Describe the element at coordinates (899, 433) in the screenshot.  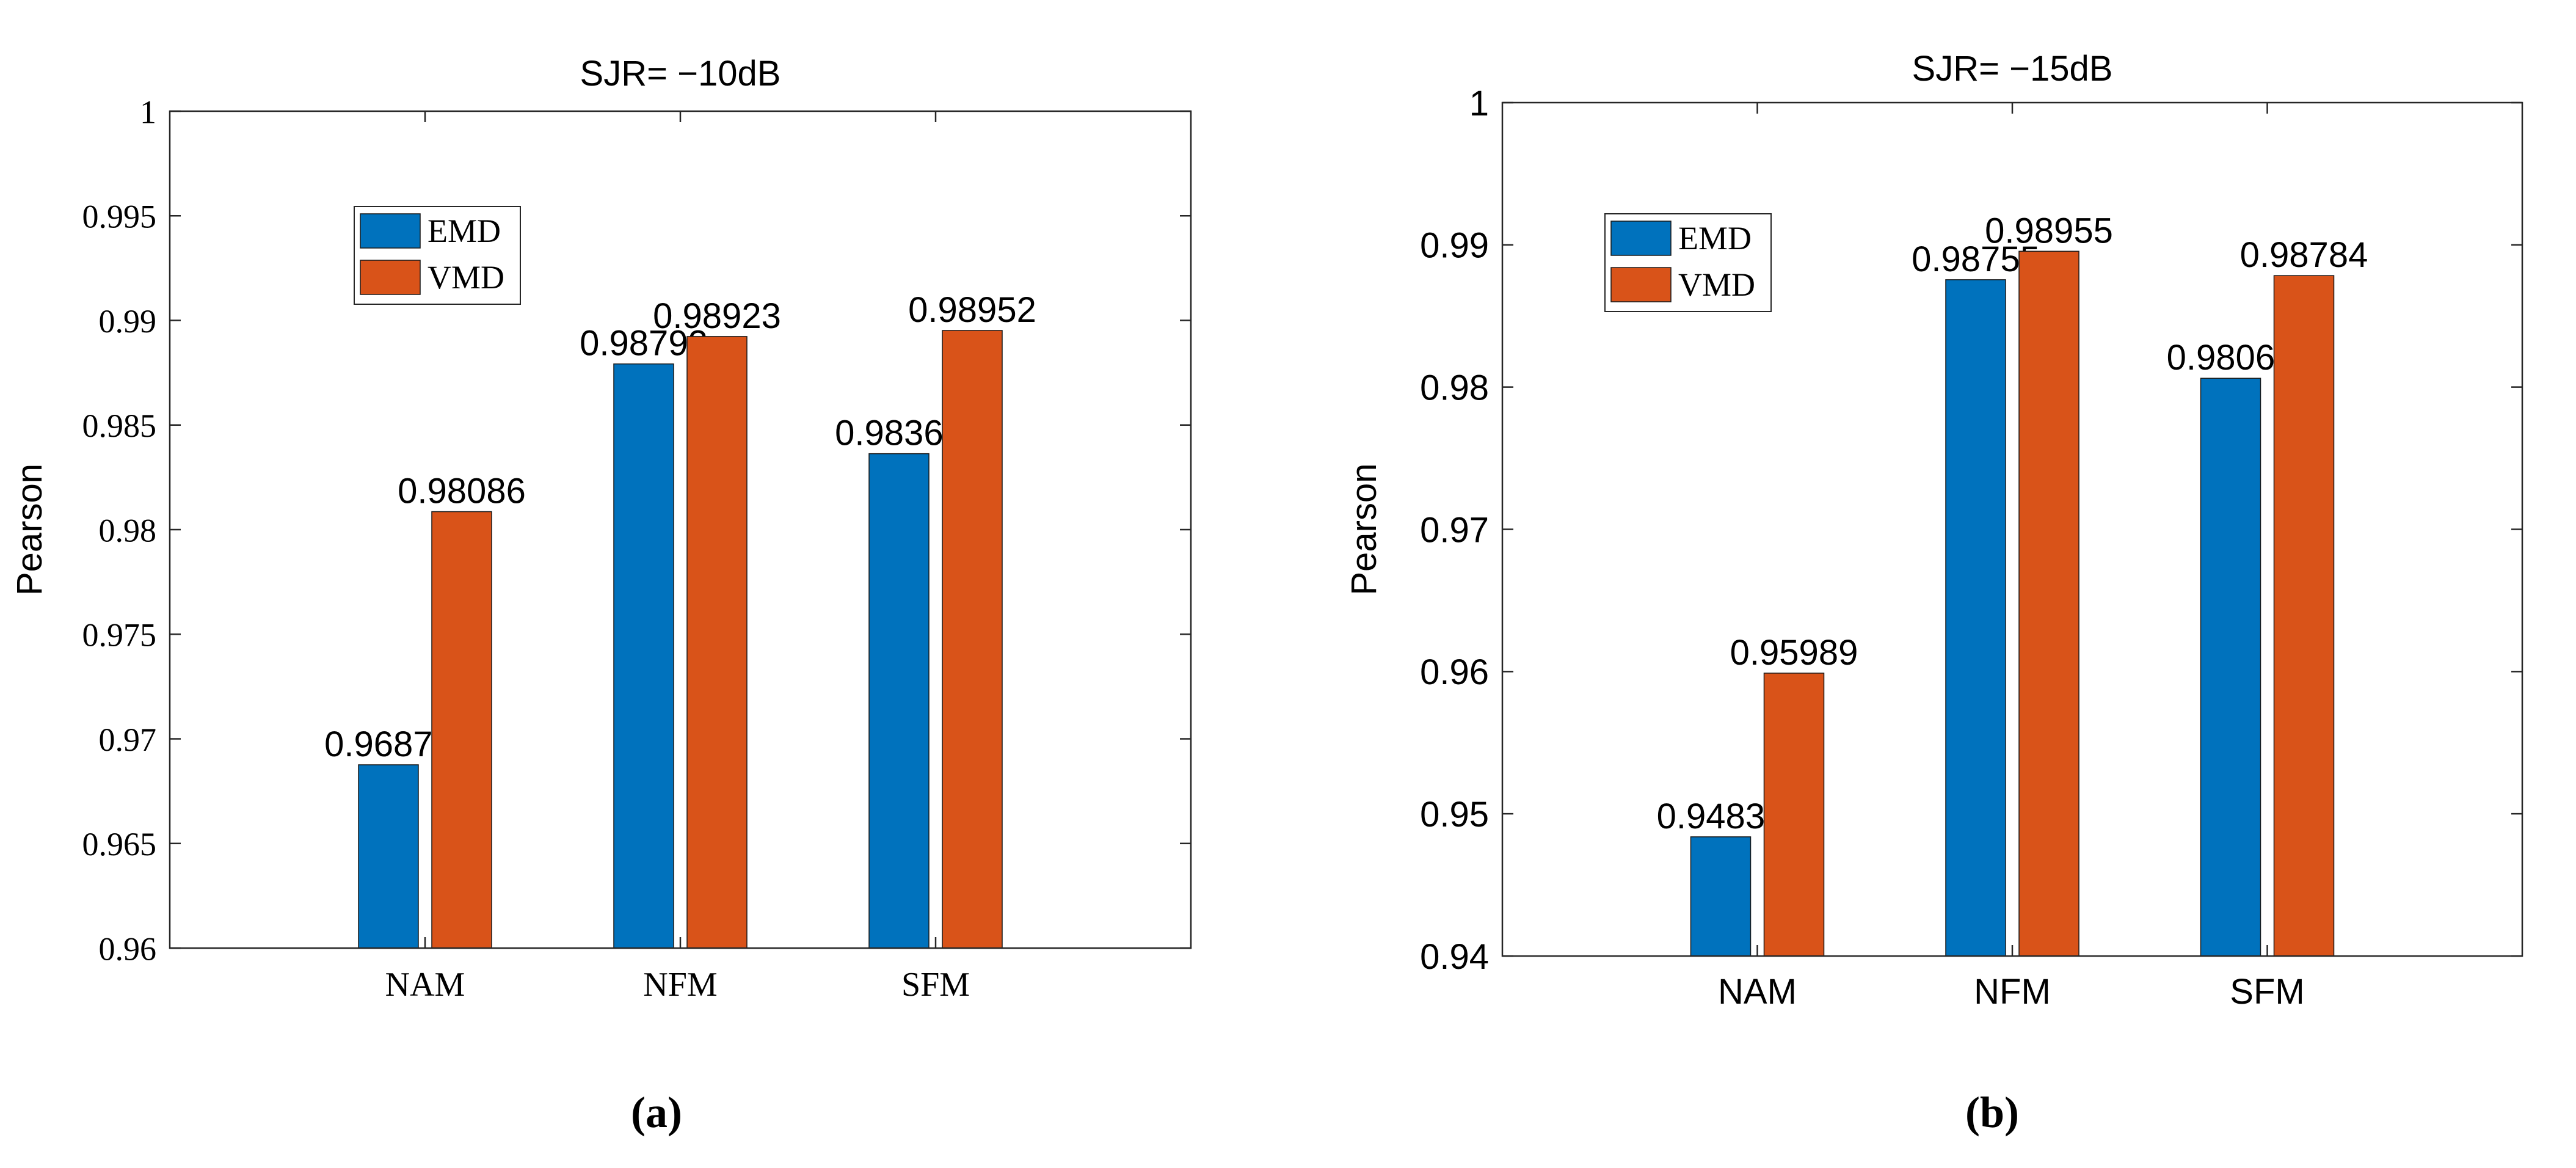
I see `data-label: 0.98363` at that location.